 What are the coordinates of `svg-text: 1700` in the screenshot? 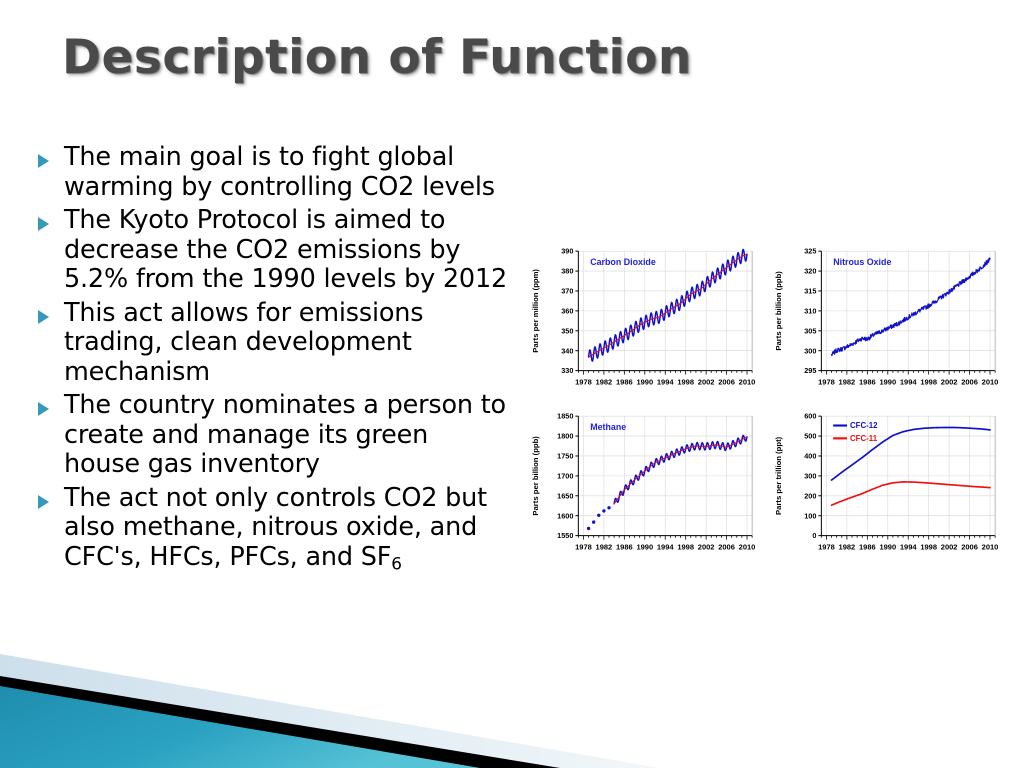 It's located at (565, 475).